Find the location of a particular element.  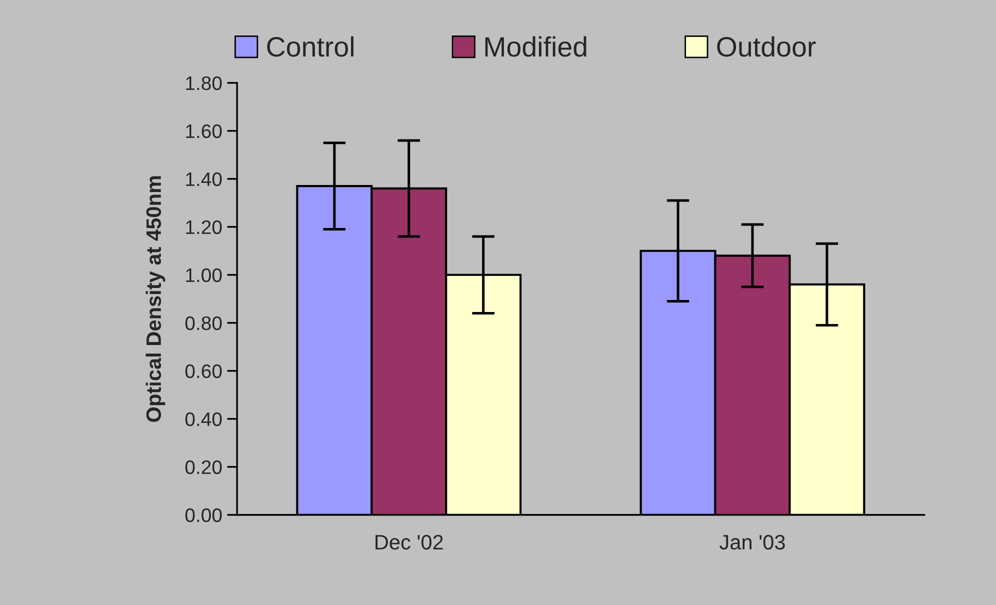

y-tick-label: 0.40 is located at coordinates (203, 419).